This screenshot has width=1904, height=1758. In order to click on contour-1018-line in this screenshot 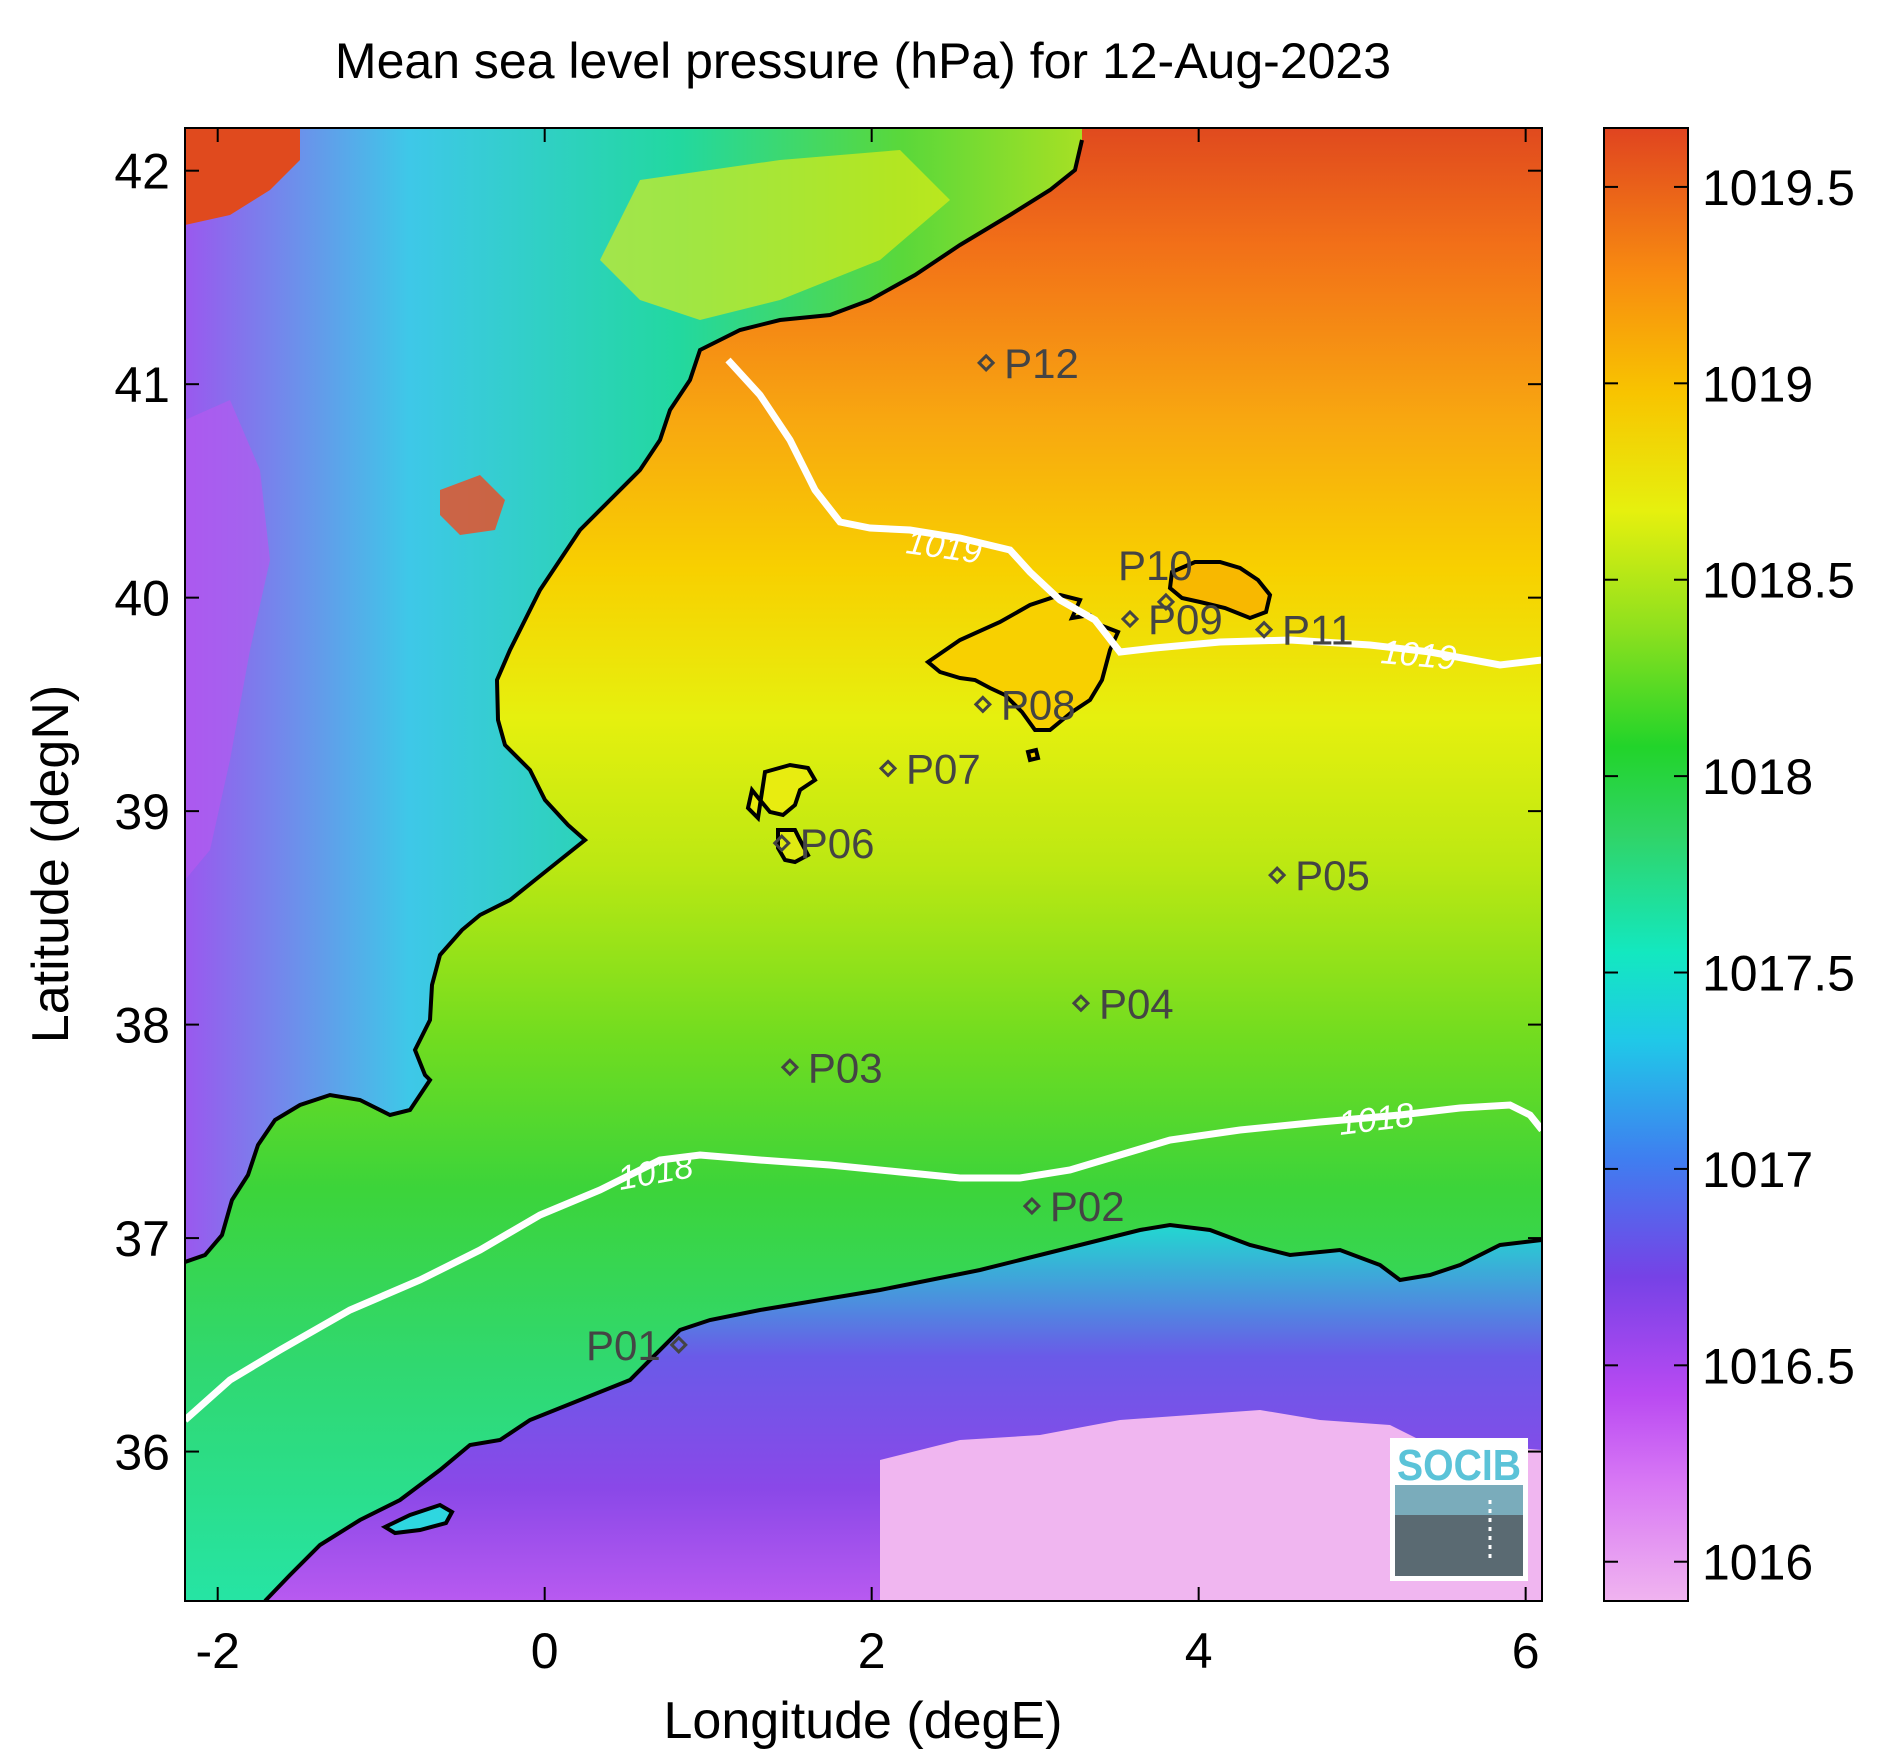, I will do `click(863, 1262)`.